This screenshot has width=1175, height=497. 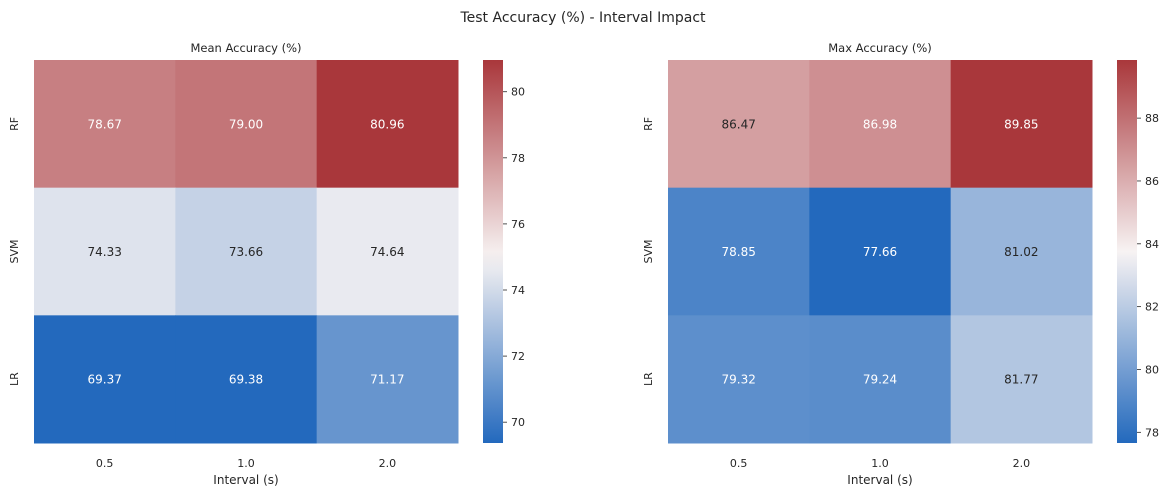 I want to click on heatmap-cell-label: 89.85, so click(x=1021, y=124).